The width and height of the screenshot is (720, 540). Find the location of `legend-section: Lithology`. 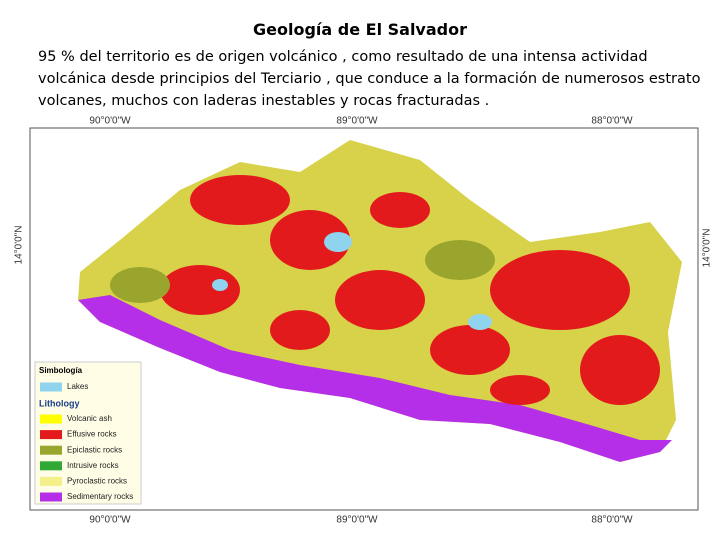

legend-section: Lithology is located at coordinates (59, 403).